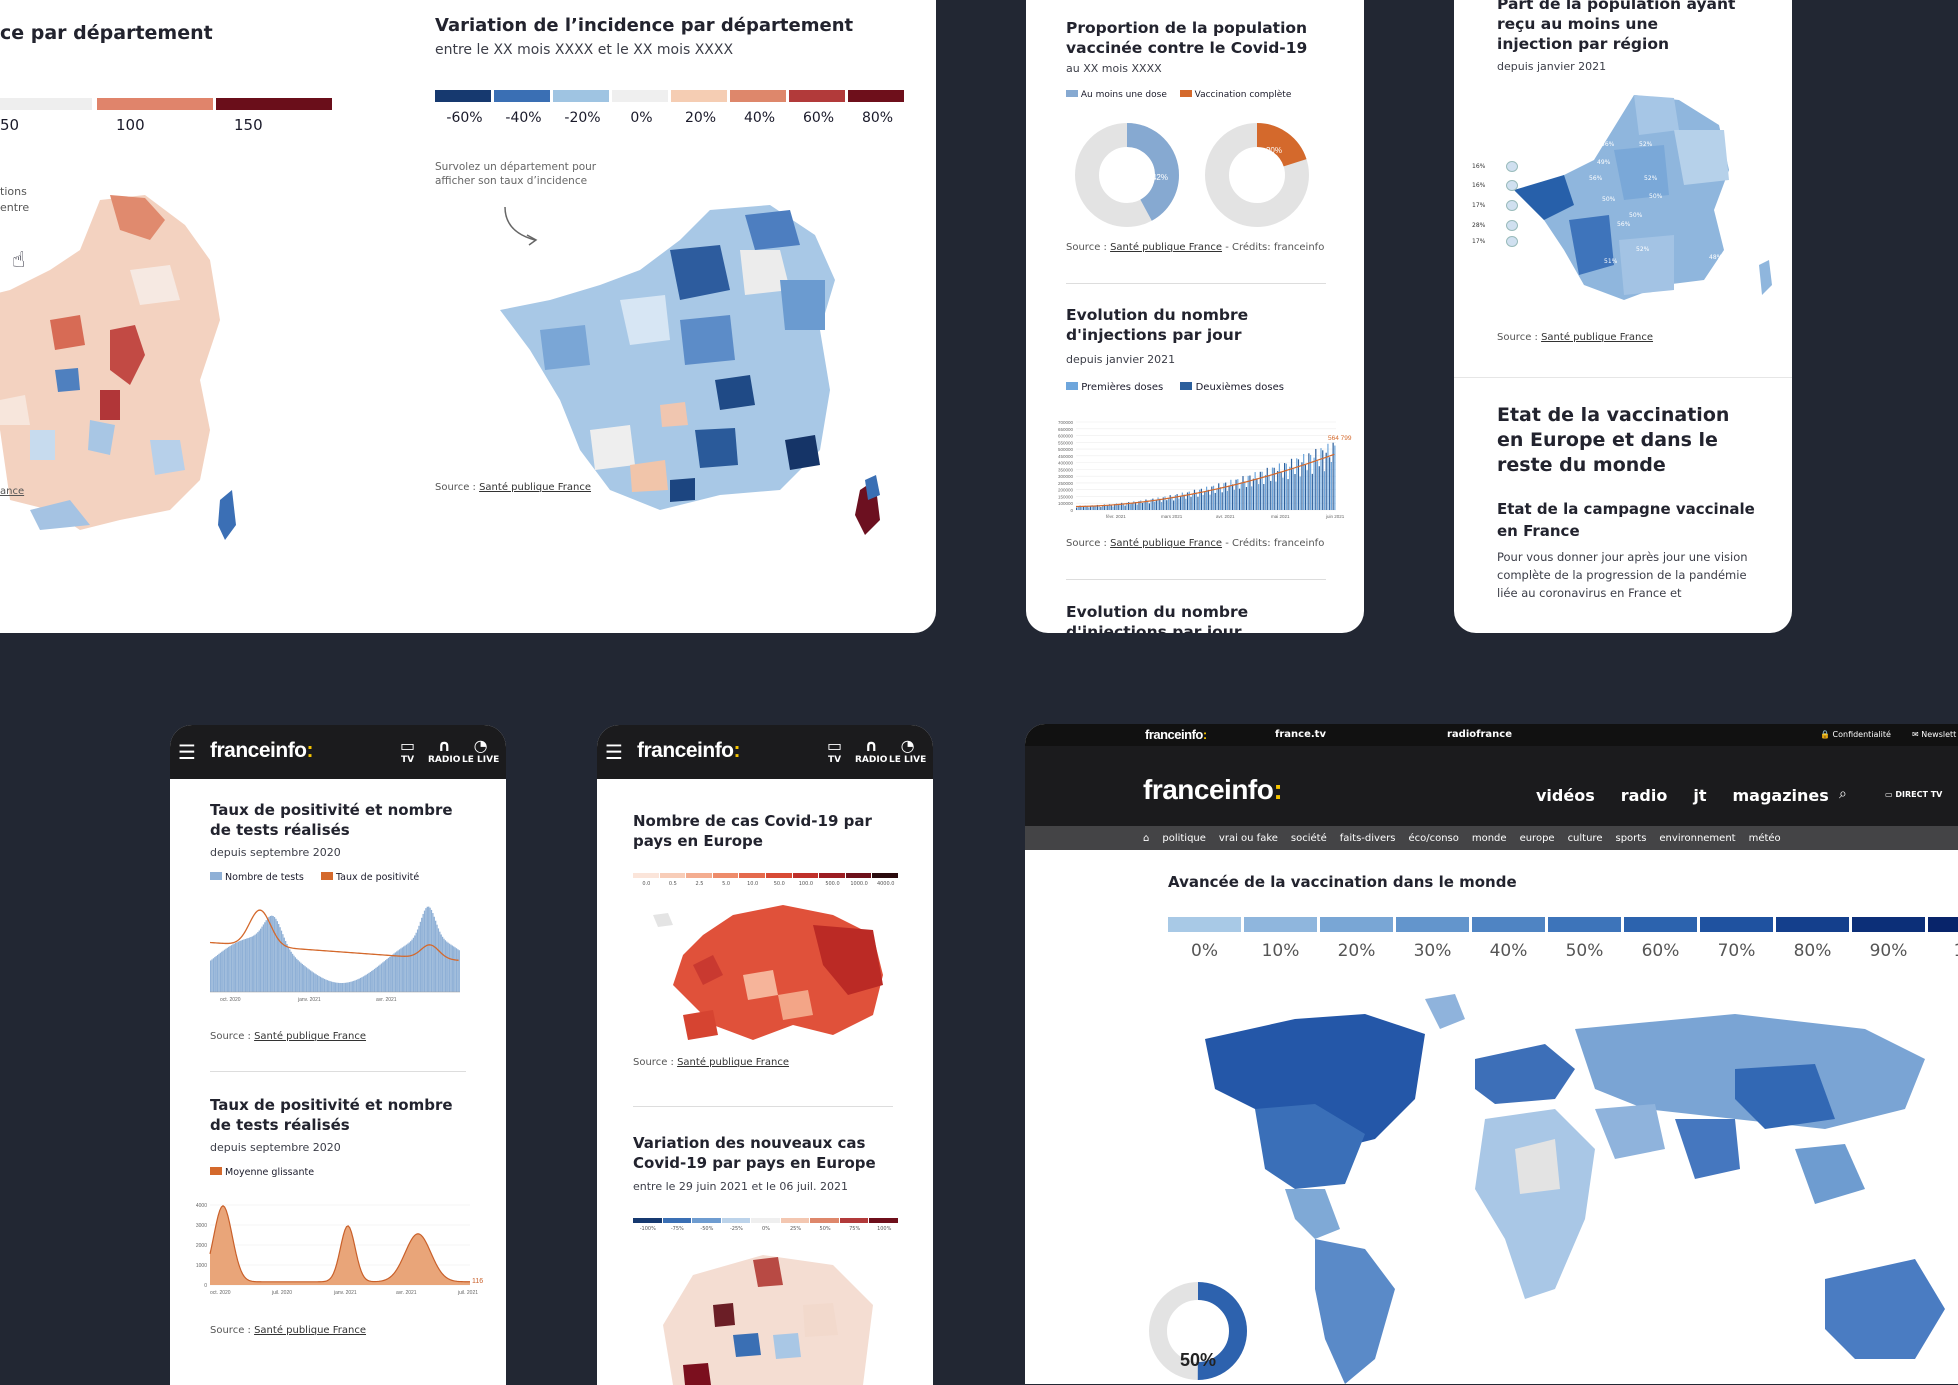 The height and width of the screenshot is (1385, 1958). I want to click on donut-full-vaccination: 20%, so click(1257, 175).